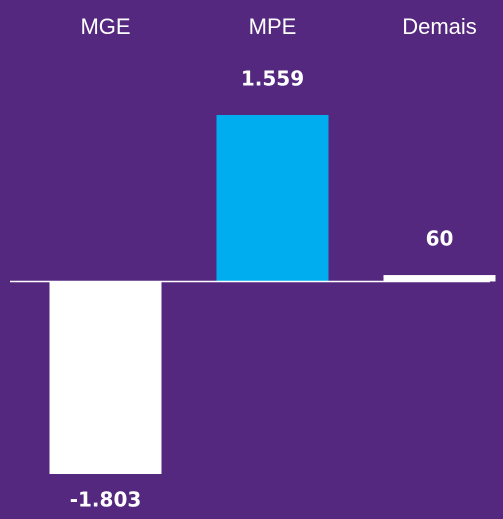 Image resolution: width=503 pixels, height=519 pixels. Describe the element at coordinates (106, 500) in the screenshot. I see `data-label: -1.803` at that location.